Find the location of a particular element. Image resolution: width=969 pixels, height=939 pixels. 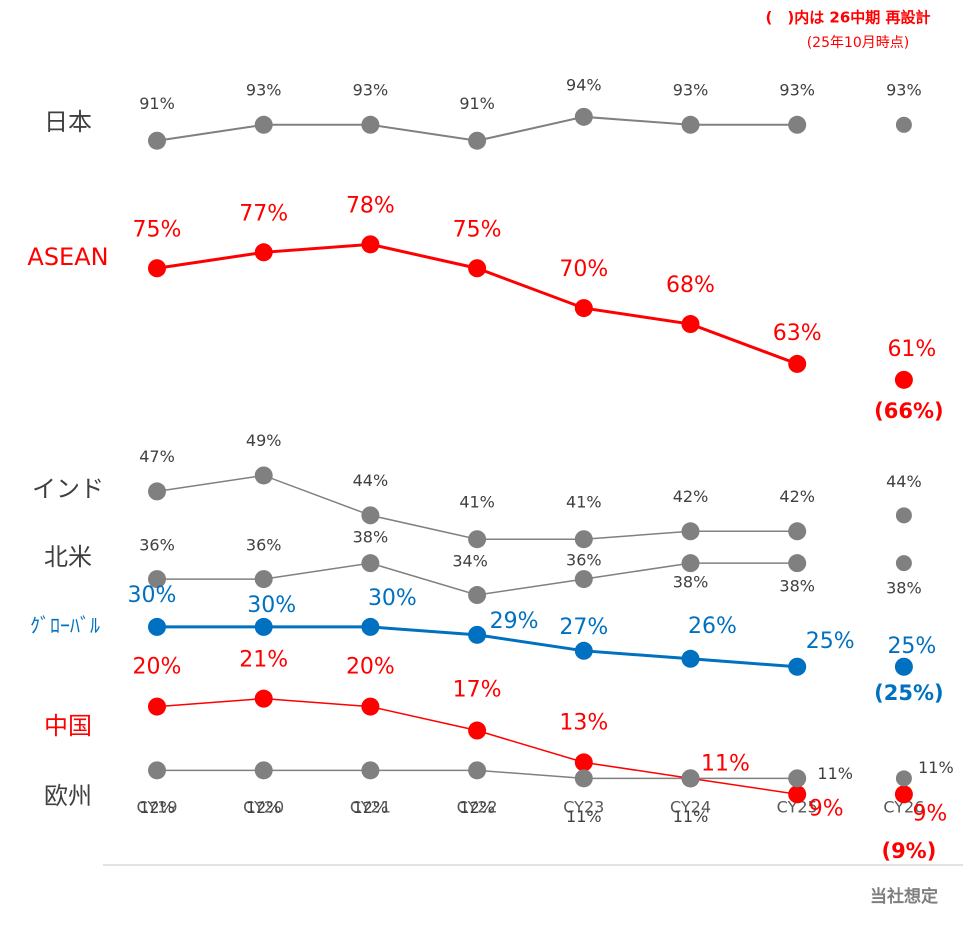

forecast-label: 当社想定 is located at coordinates (904, 896).